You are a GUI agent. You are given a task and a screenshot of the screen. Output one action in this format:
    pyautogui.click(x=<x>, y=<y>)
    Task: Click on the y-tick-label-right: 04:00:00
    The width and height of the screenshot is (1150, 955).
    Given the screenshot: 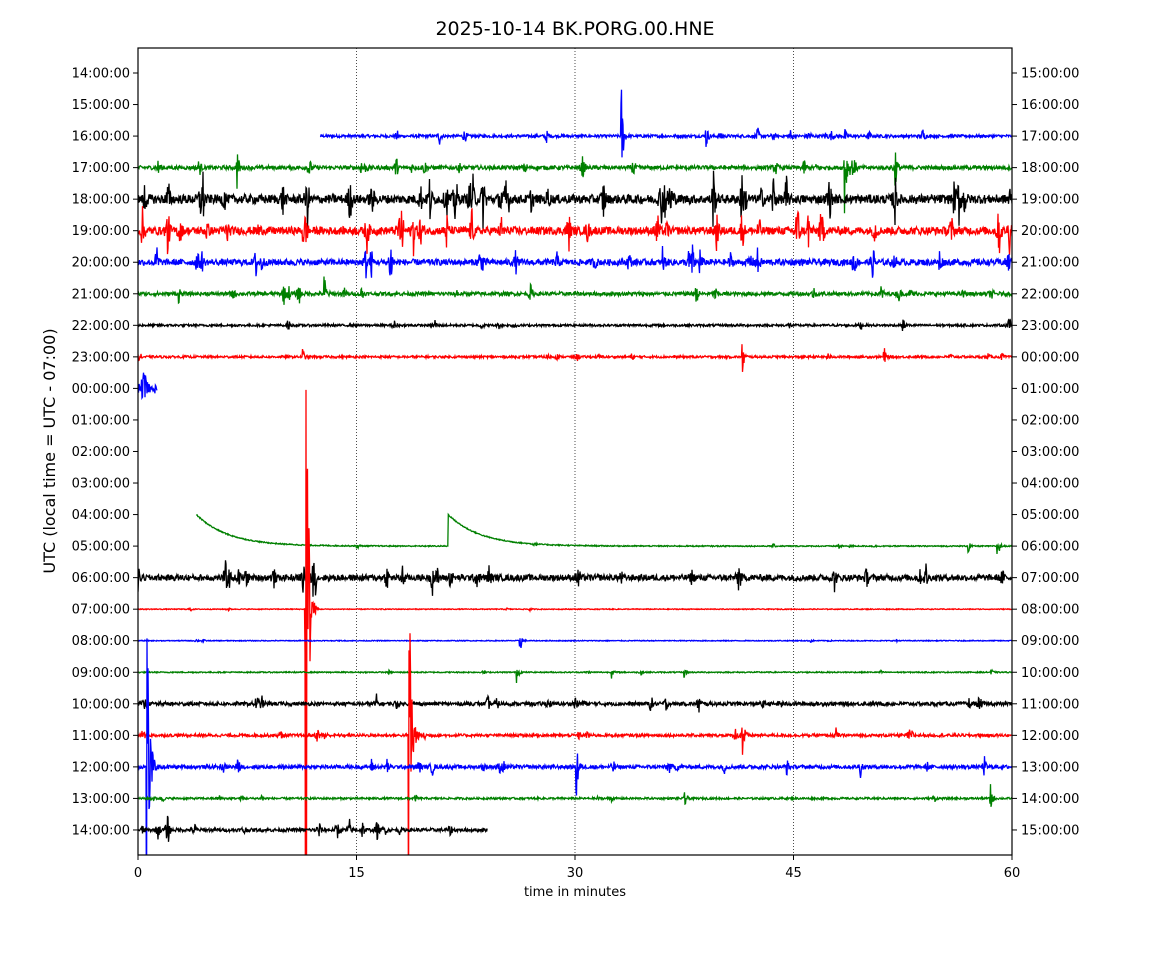 What is the action you would take?
    pyautogui.click(x=1050, y=484)
    